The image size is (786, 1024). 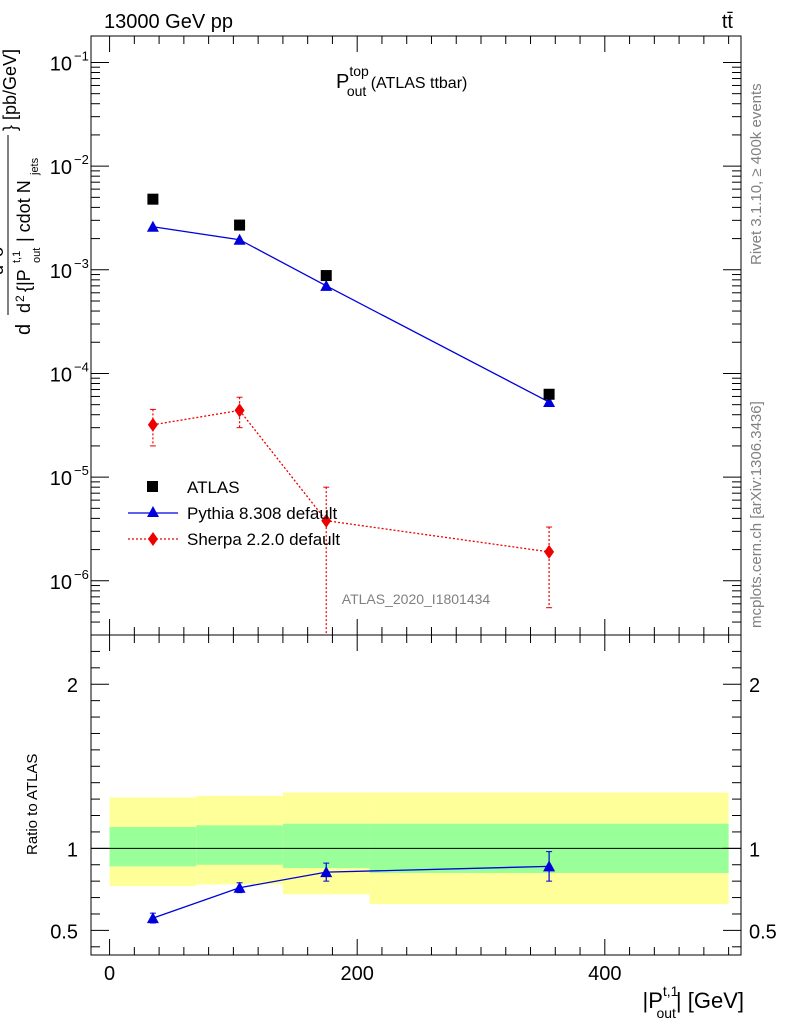 What do you see at coordinates (152, 486) in the screenshot?
I see `legend-marker-atlas` at bounding box center [152, 486].